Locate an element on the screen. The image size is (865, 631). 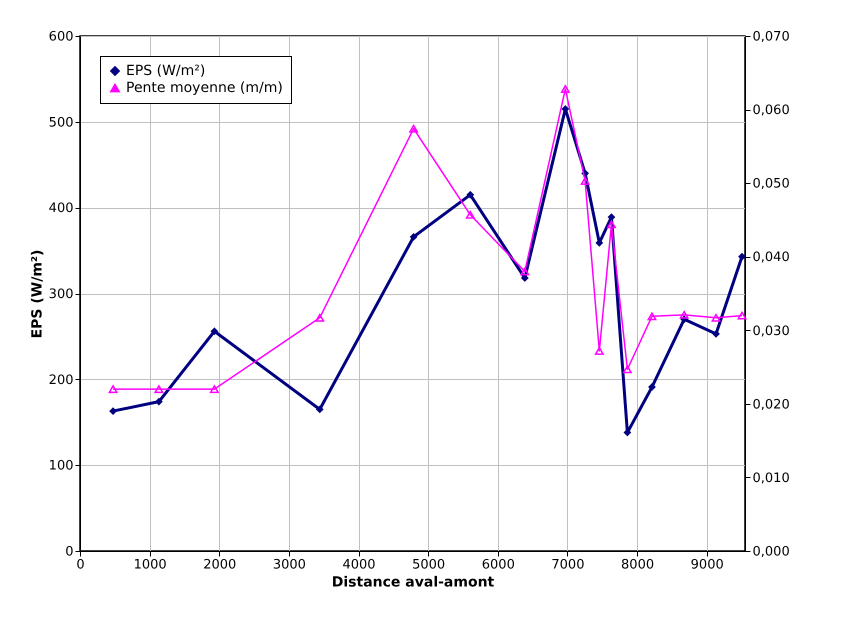
y2-tick-label: 0,070 is located at coordinates (771, 37).